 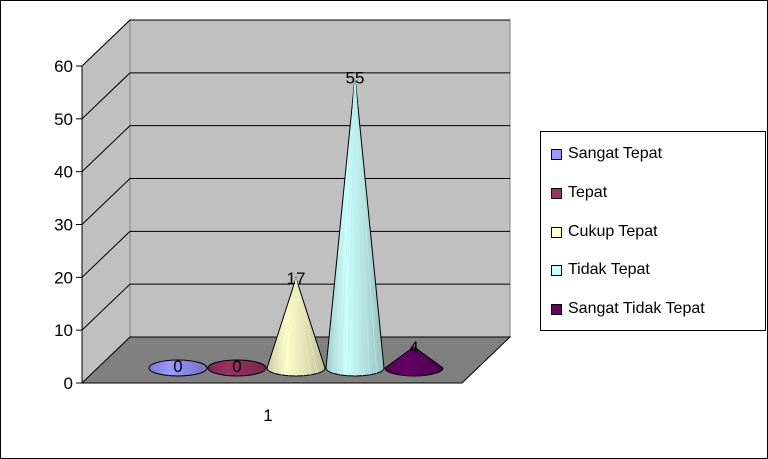 I want to click on legend-swatch-tidak-tepat, so click(x=556, y=270).